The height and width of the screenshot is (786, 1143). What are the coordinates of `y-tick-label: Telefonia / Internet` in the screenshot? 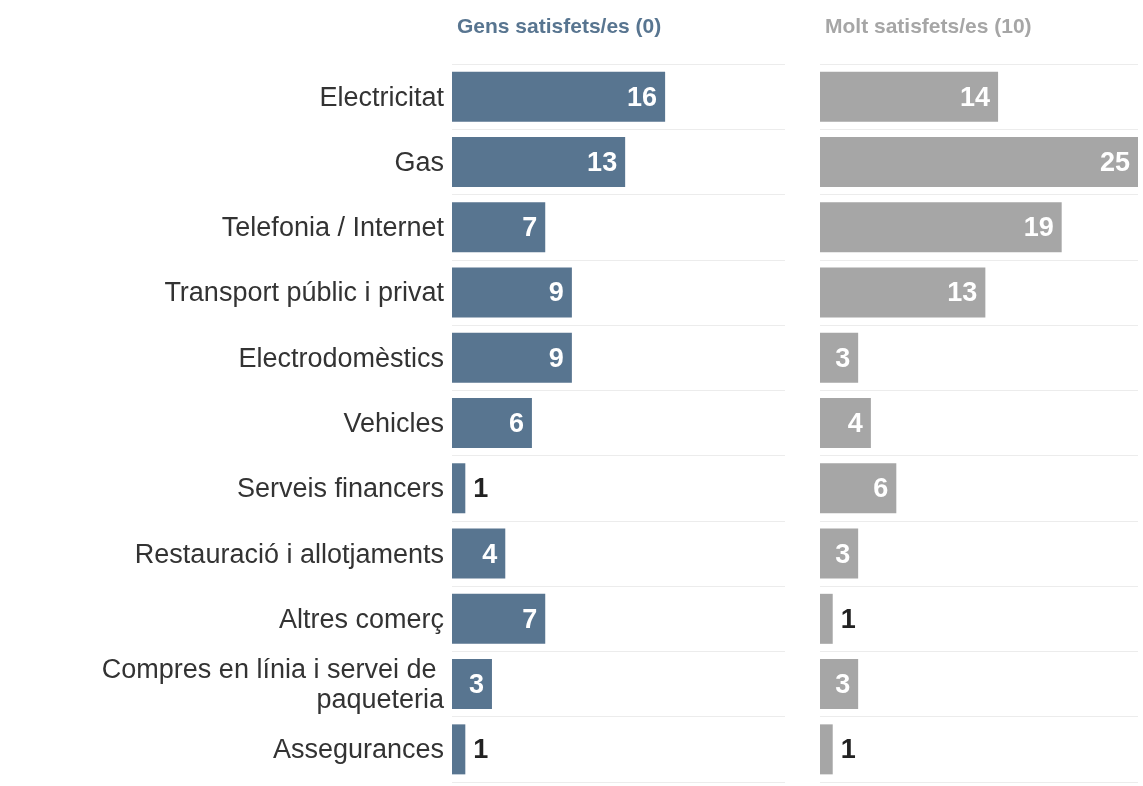 It's located at (333, 227).